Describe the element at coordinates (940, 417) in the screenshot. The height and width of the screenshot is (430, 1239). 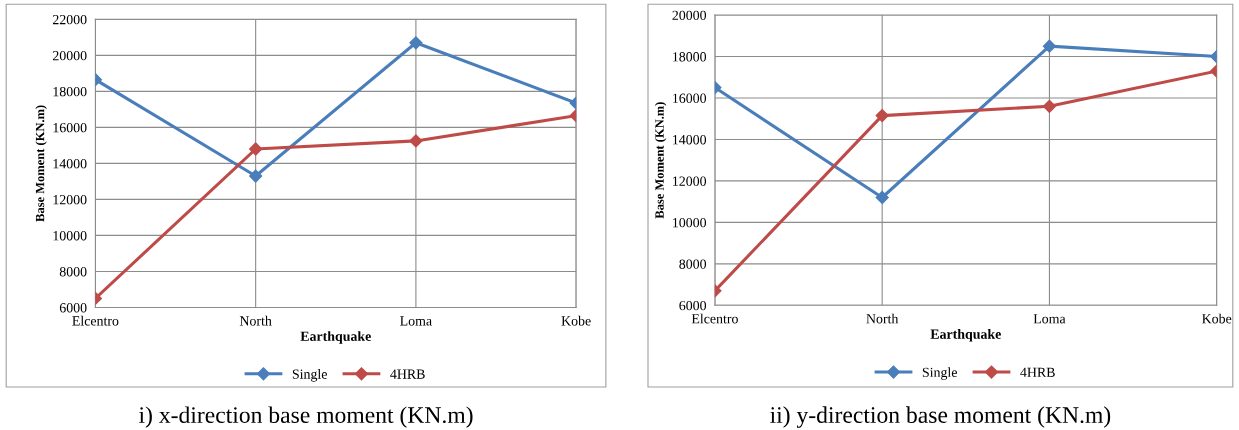
I see `text: ii) y-direction base moment (KN.m)` at that location.